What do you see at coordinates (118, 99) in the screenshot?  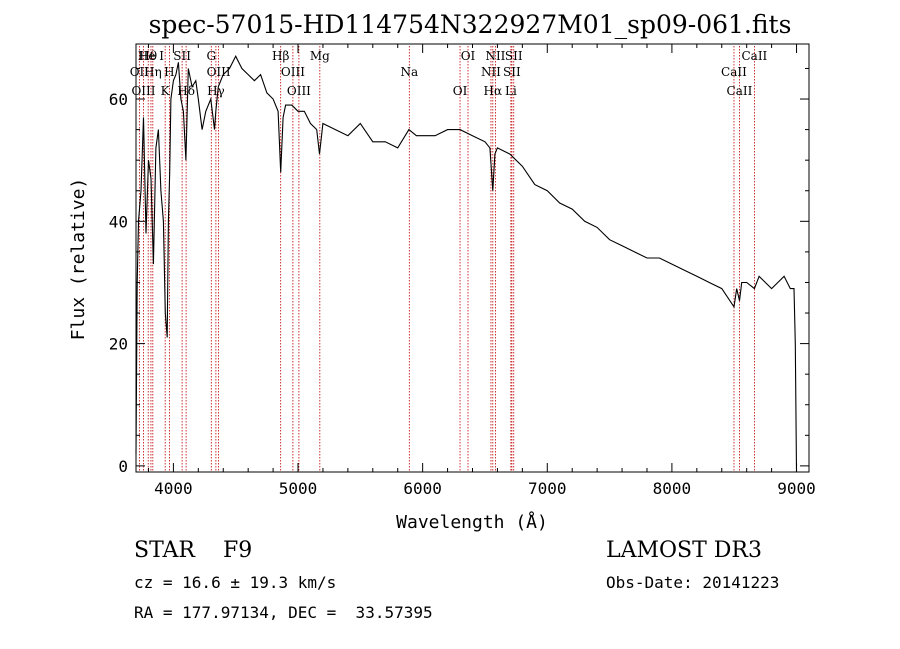 I see `y-tick-label: 60` at bounding box center [118, 99].